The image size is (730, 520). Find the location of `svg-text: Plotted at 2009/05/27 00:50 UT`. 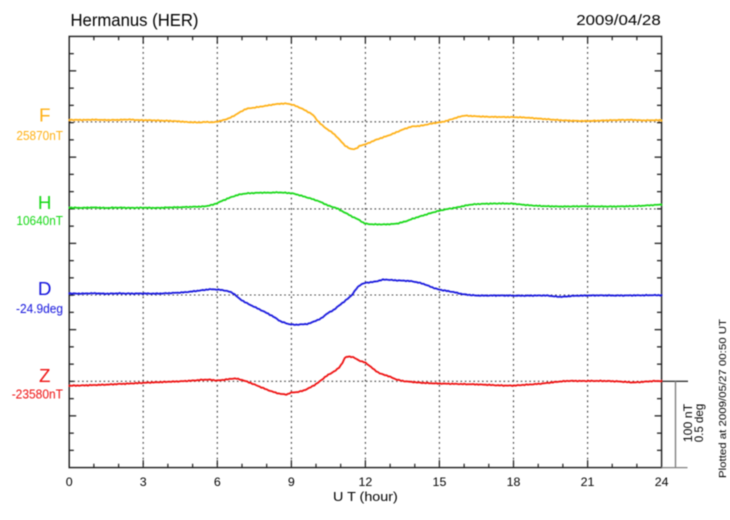

svg-text: Plotted at 2009/05/27 00:50 UT is located at coordinates (723, 398).